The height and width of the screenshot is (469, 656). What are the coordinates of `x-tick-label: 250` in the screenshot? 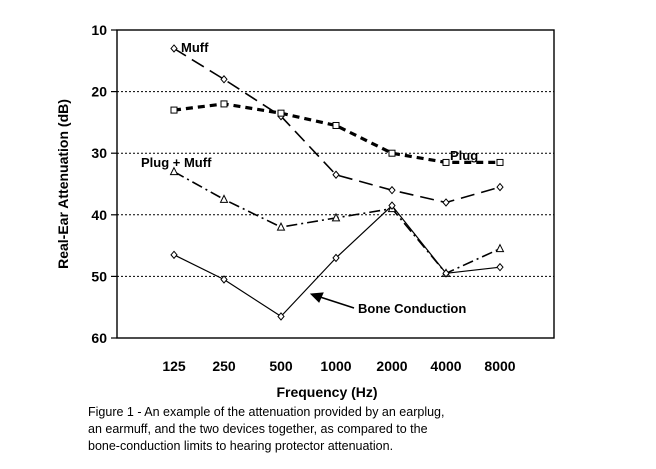 It's located at (224, 366).